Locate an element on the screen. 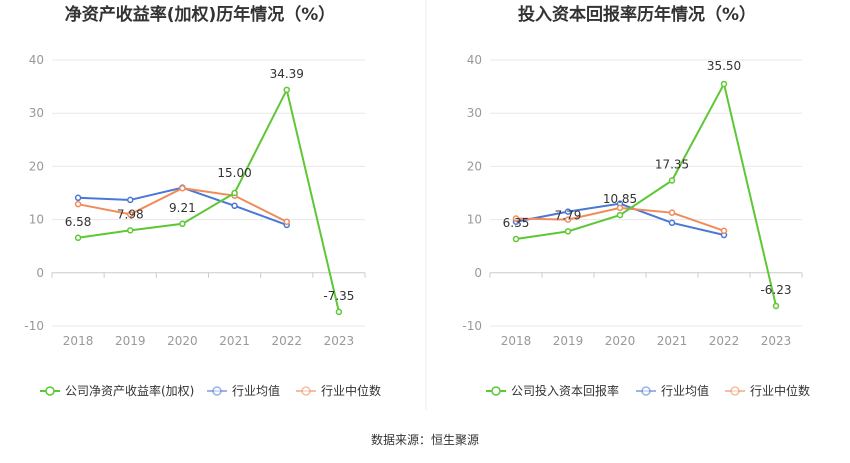 The height and width of the screenshot is (463, 850). data-label: 17.35 is located at coordinates (672, 164).